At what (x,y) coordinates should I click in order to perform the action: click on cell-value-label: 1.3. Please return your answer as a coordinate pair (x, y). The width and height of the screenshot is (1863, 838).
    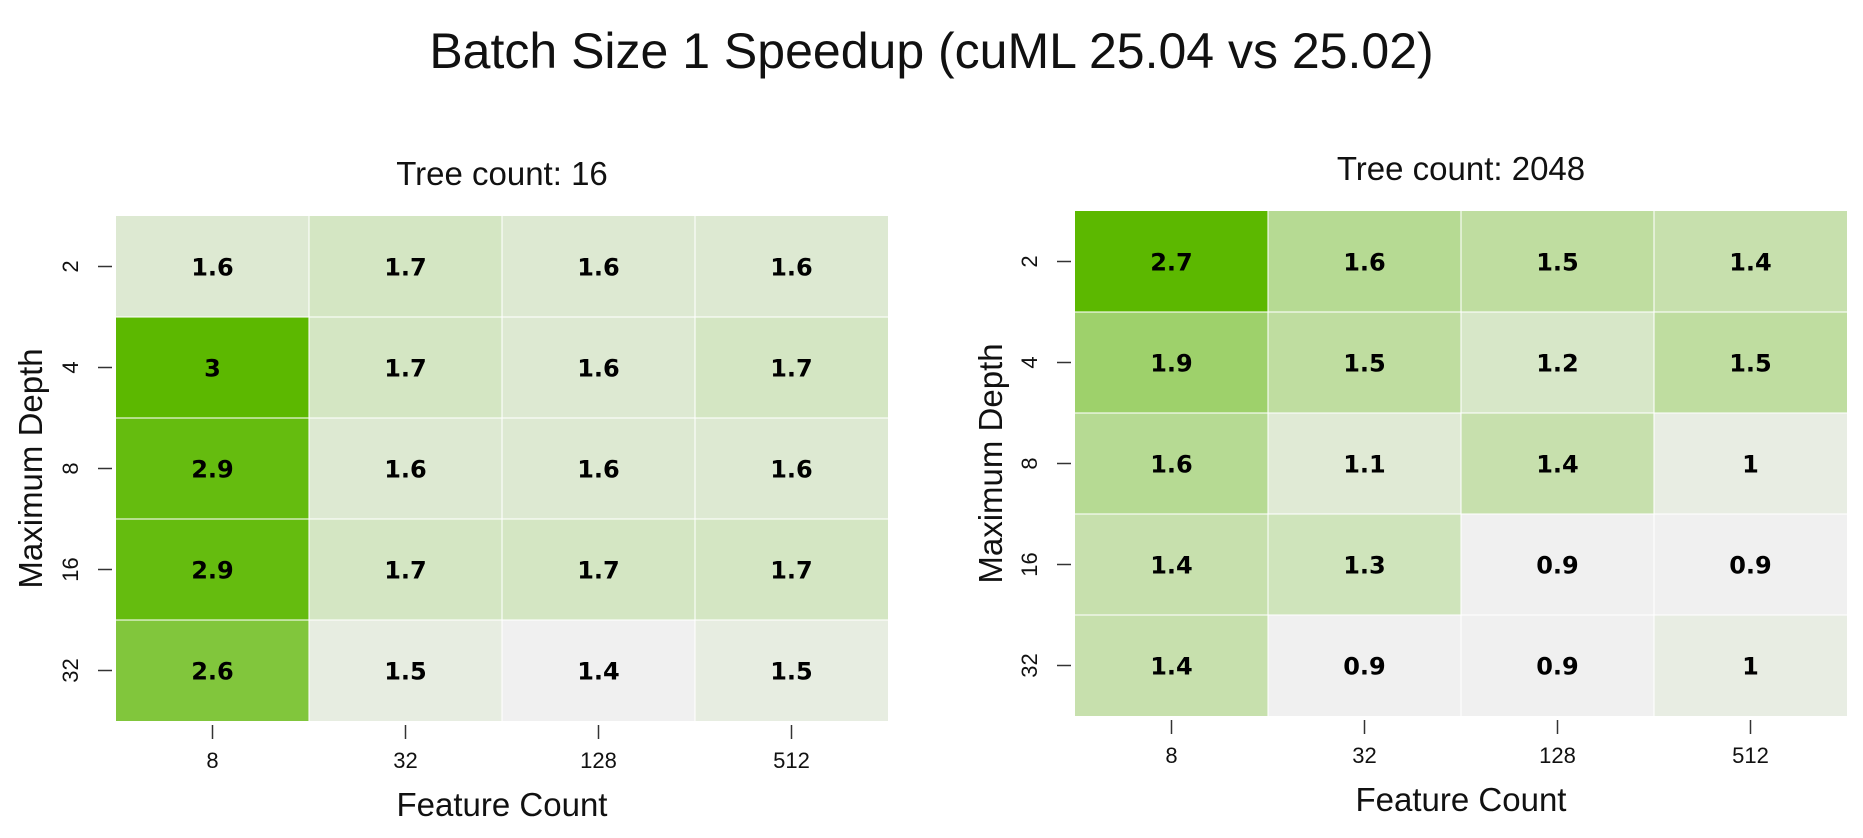
    Looking at the image, I should click on (1364, 566).